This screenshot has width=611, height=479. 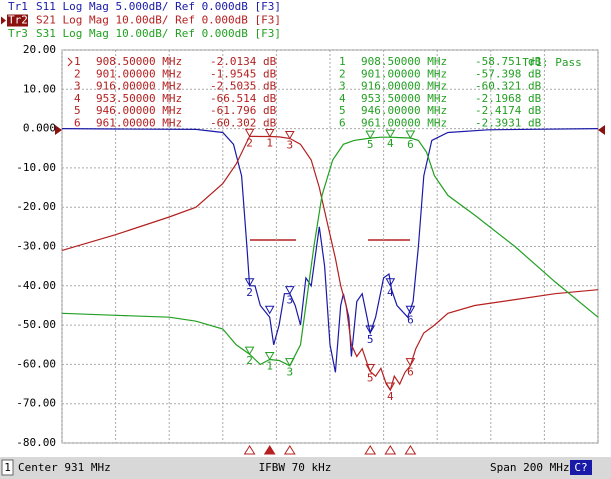 I want to click on trace-name: Tr3, so click(x=18, y=33).